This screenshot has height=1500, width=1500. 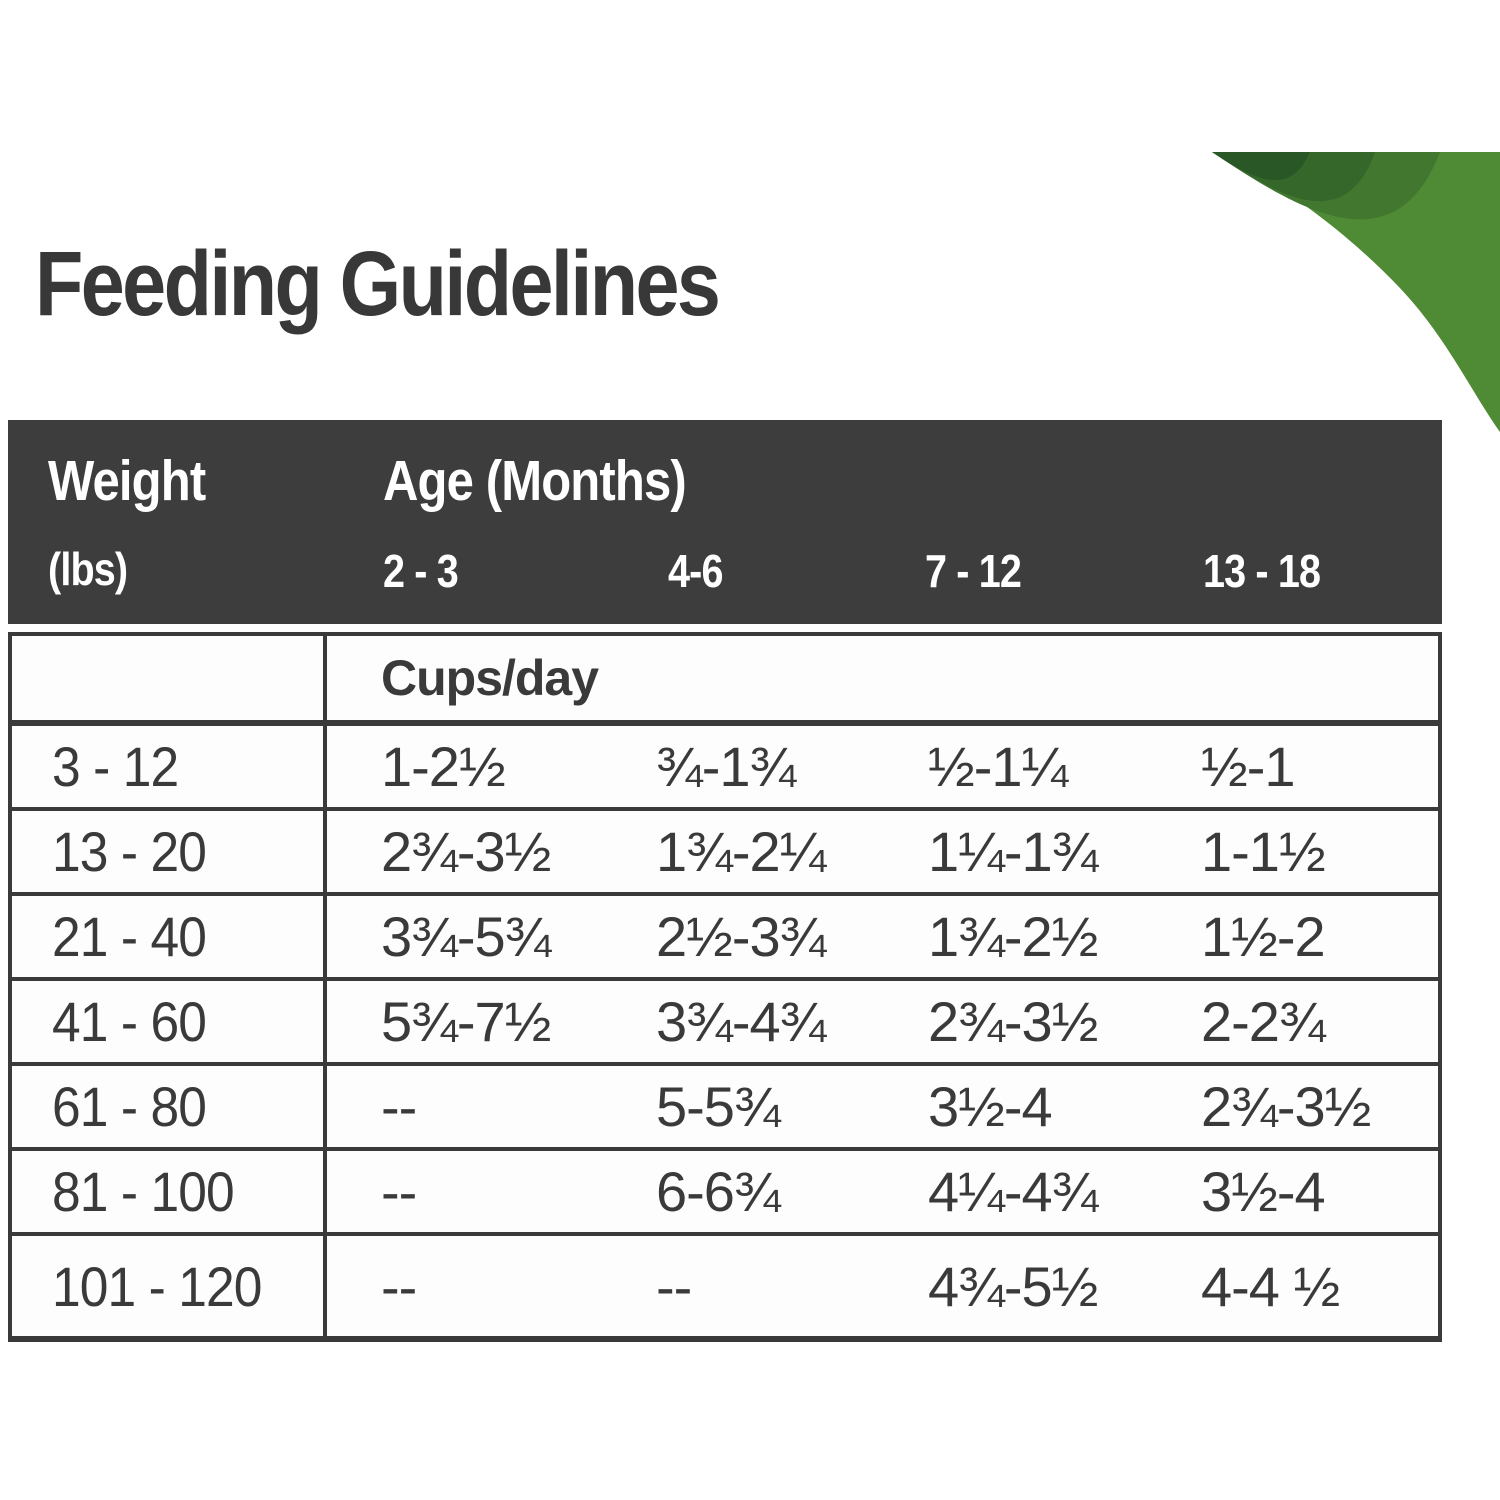 I want to click on weight-range: 21 - 40, so click(x=129, y=936).